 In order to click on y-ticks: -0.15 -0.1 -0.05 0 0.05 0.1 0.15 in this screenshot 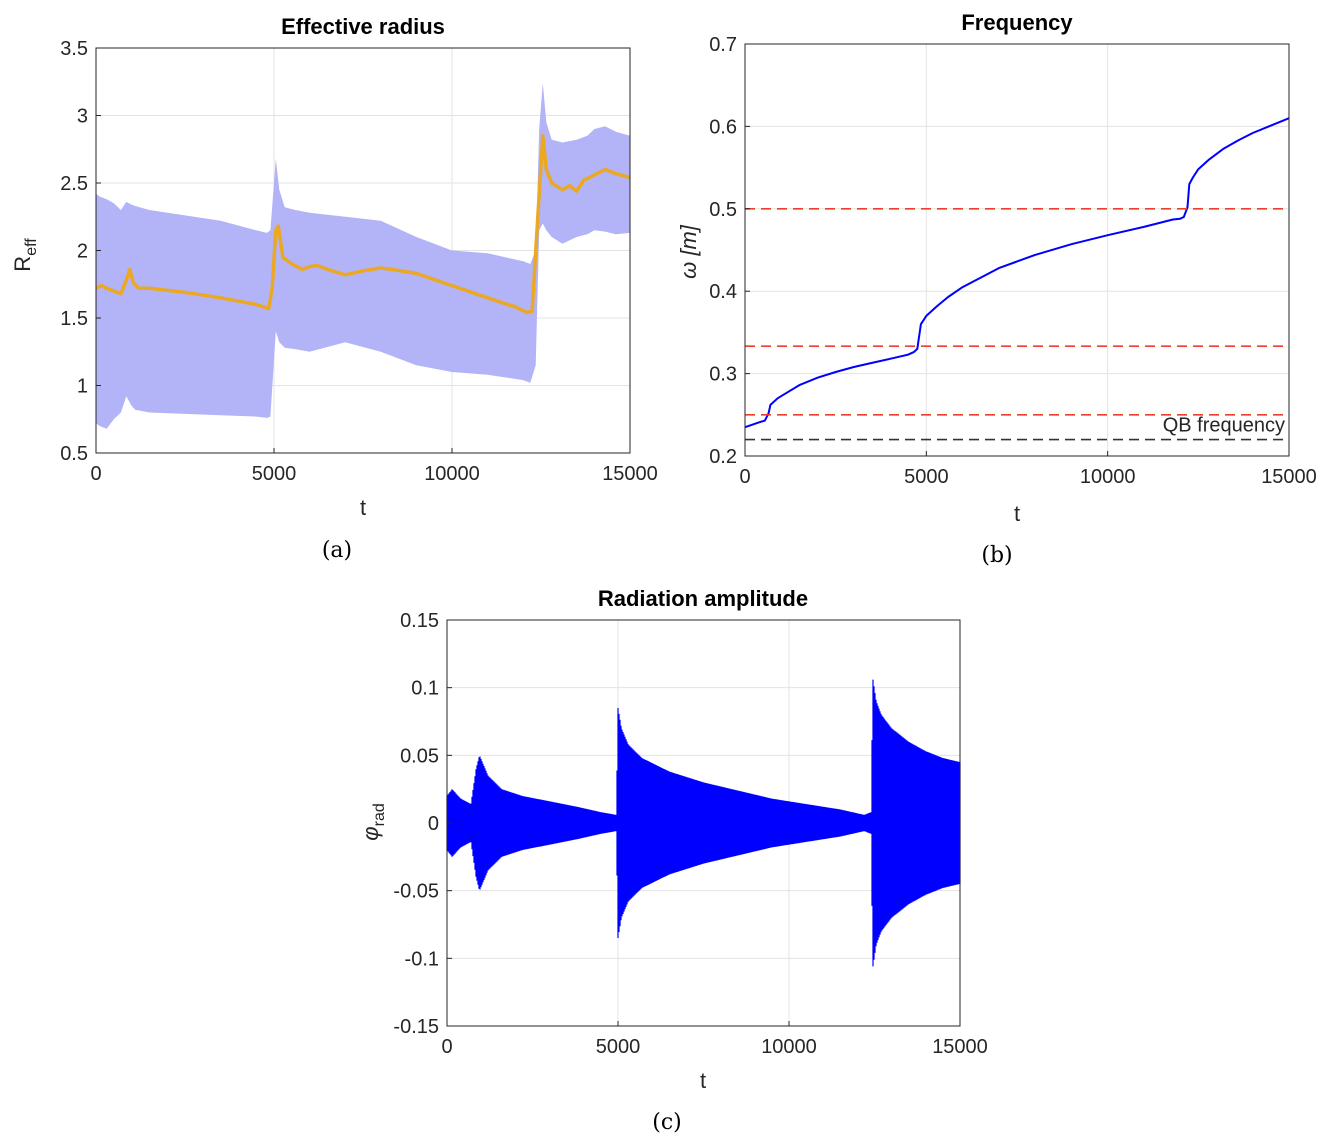, I will do `click(422, 824)`.